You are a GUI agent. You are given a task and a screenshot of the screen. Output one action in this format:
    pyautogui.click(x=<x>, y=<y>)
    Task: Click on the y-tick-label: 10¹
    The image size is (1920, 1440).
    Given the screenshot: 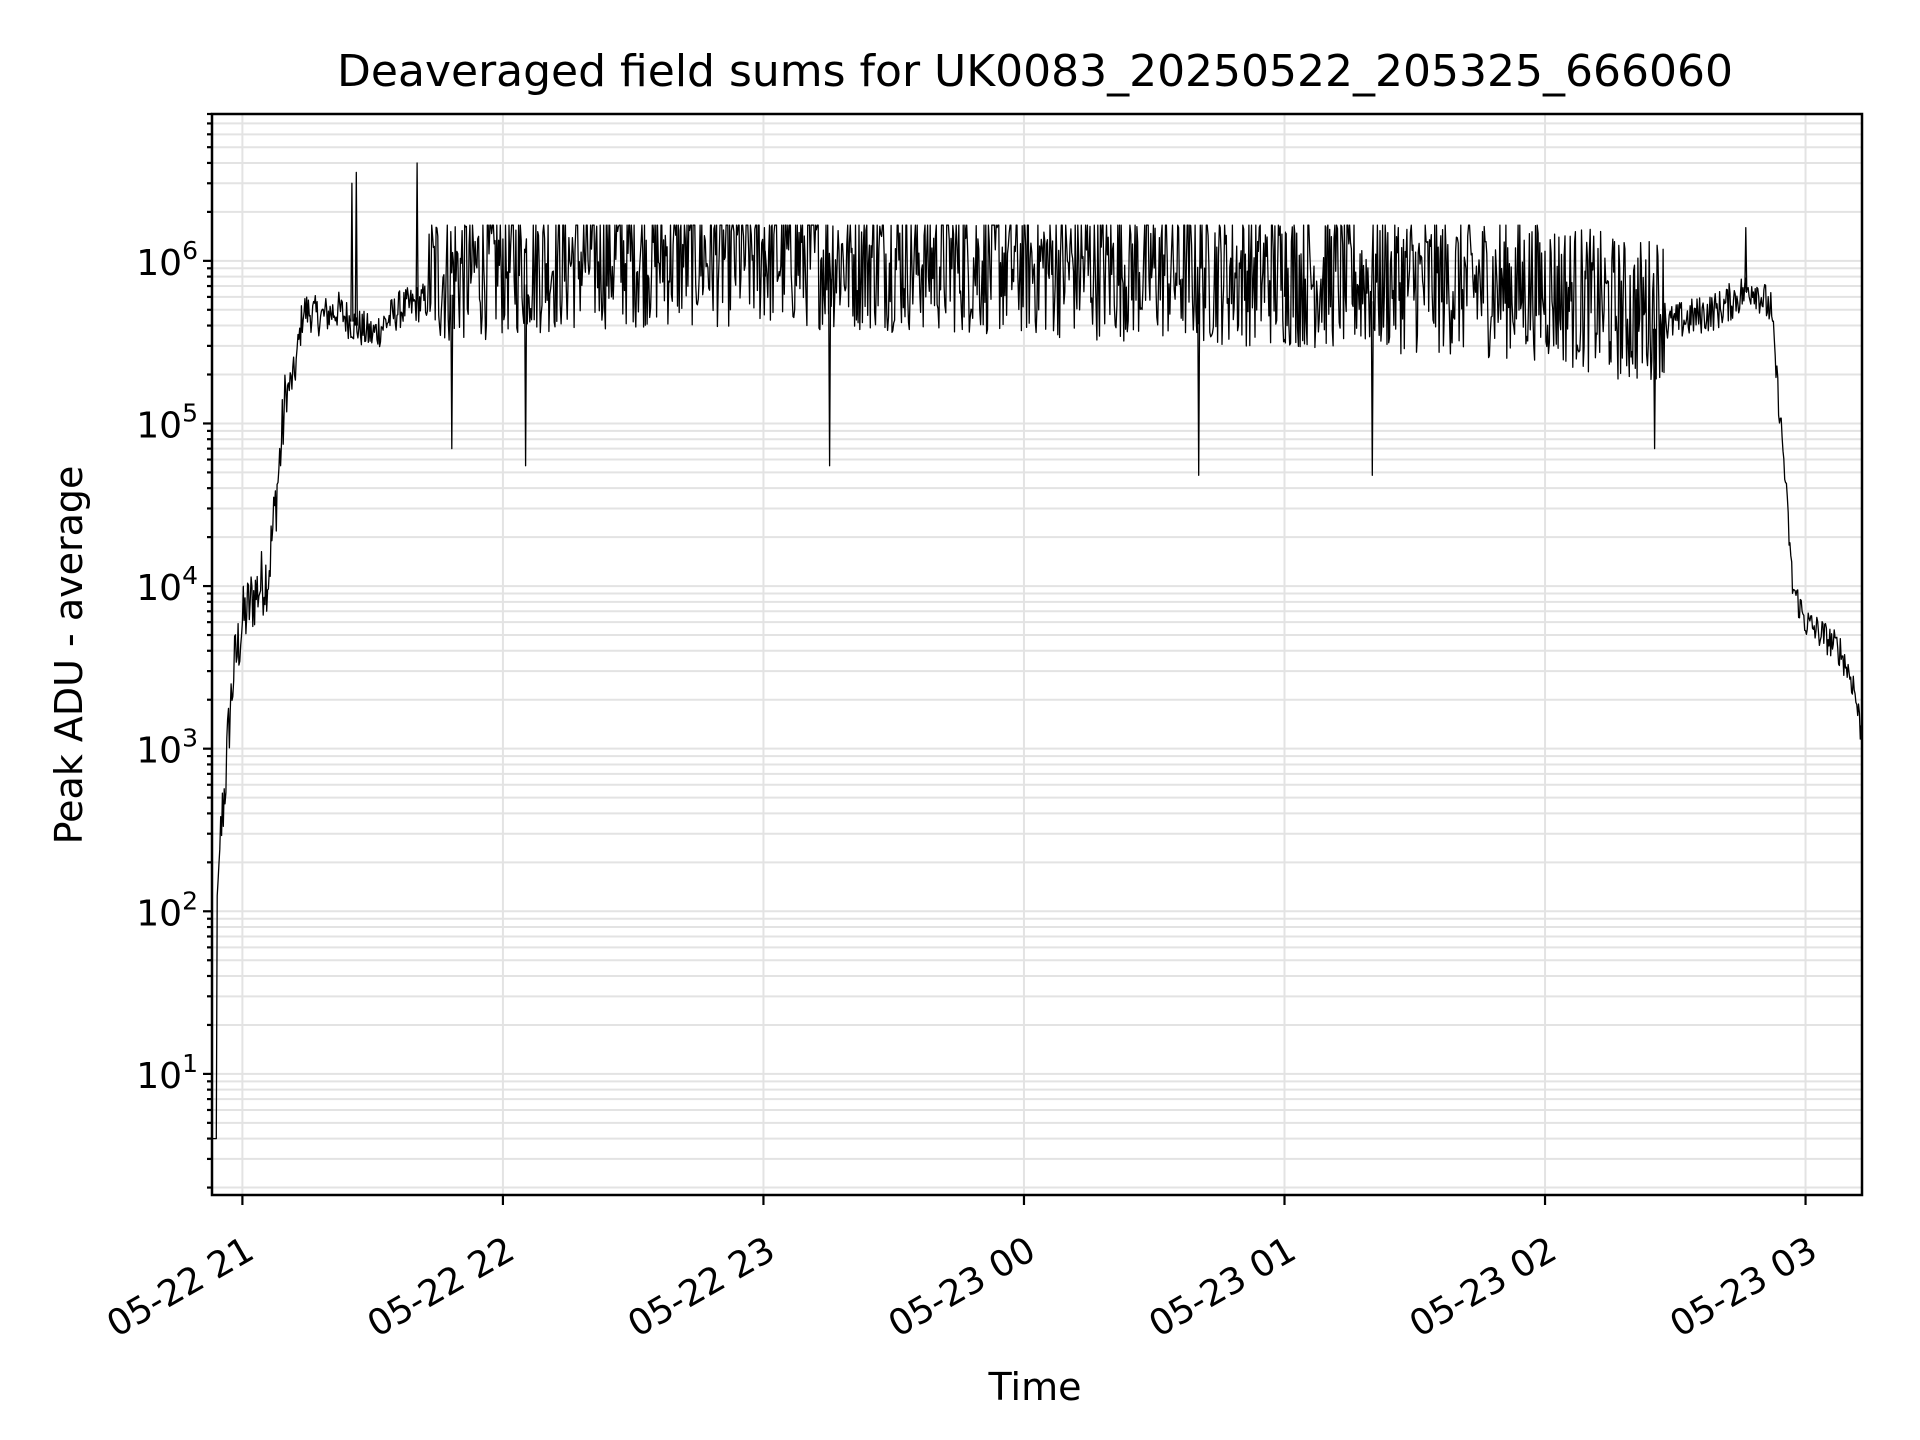 What is the action you would take?
    pyautogui.click(x=167, y=1073)
    